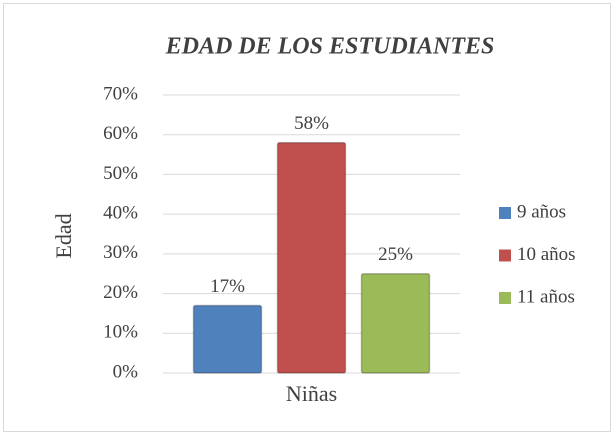 This screenshot has height=436, width=615. I want to click on y-tick-label: 70%, so click(120, 93).